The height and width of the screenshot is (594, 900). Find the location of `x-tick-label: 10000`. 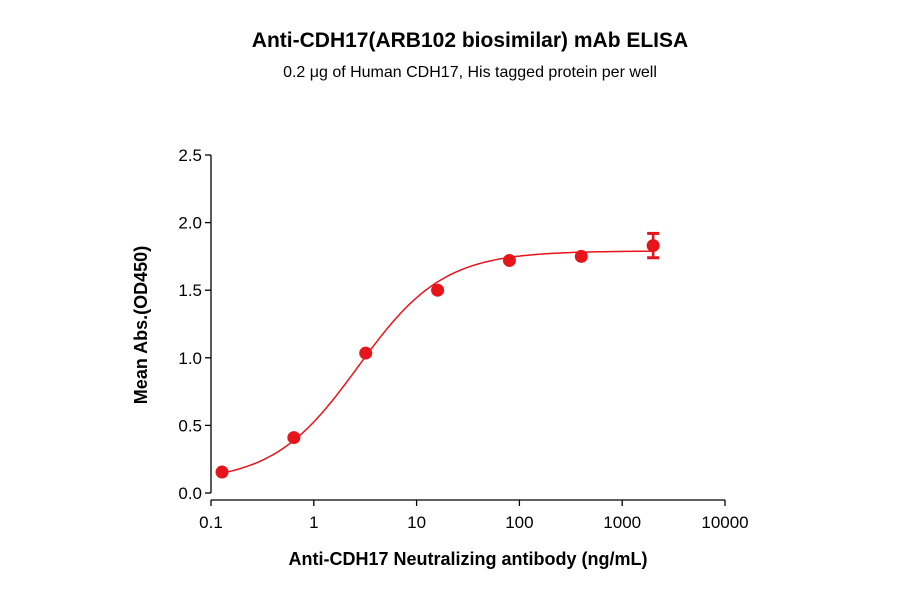

x-tick-label: 10000 is located at coordinates (724, 522).